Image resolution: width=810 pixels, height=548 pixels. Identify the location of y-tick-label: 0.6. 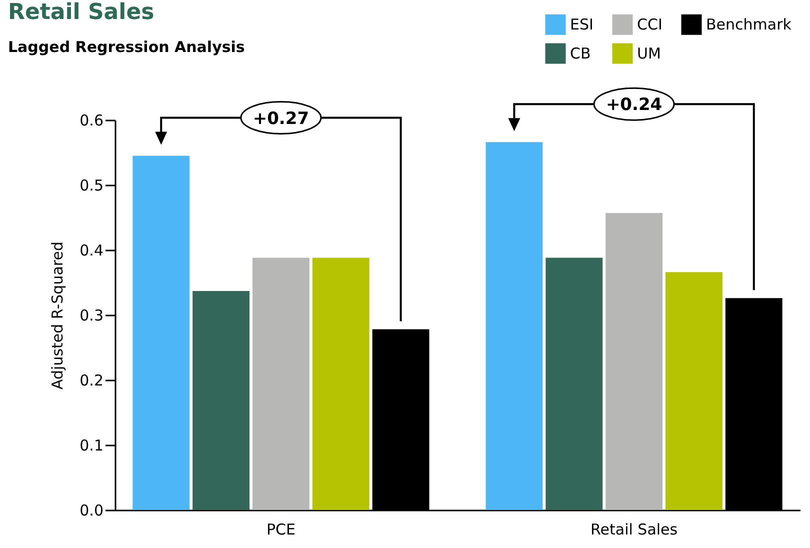
(92, 121).